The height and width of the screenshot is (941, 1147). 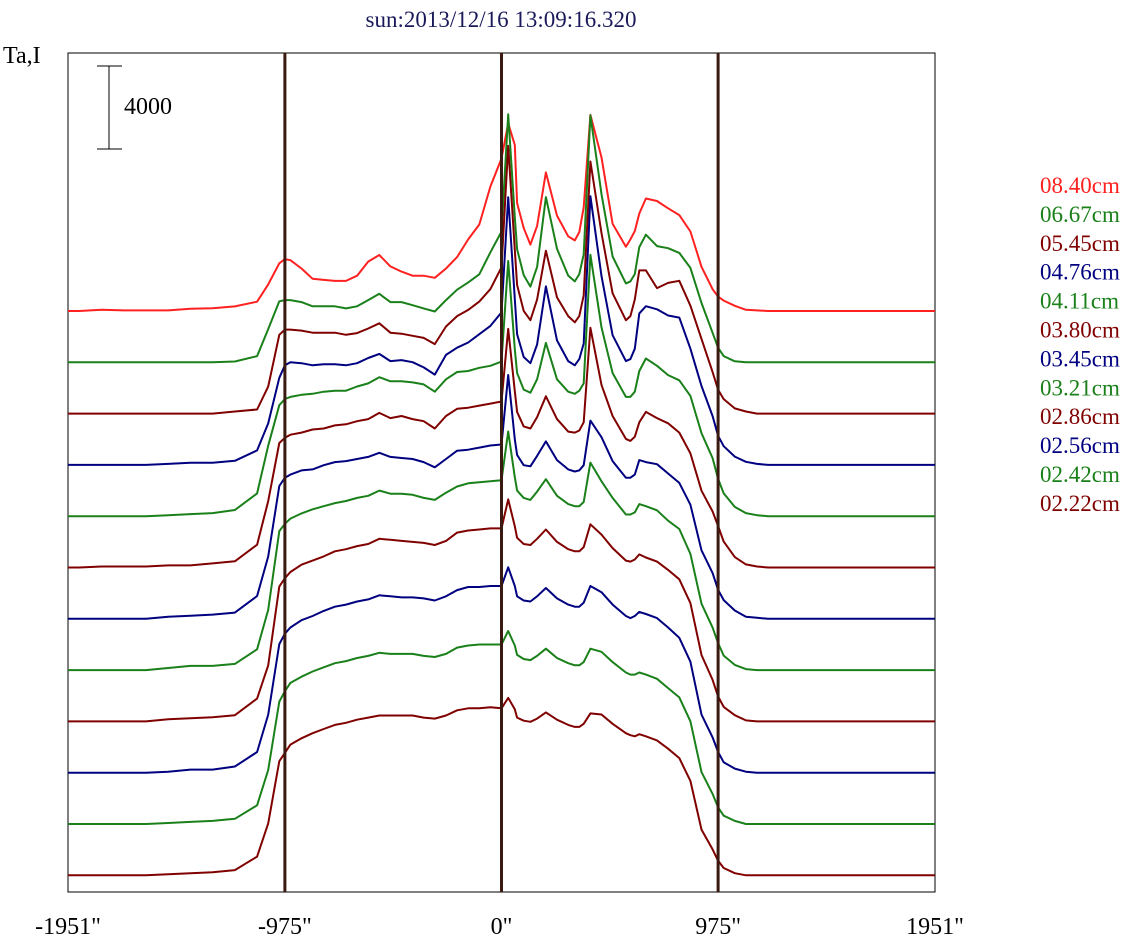 I want to click on chart-title: sun:2013/12/16 13:09:16.320, so click(x=501, y=19).